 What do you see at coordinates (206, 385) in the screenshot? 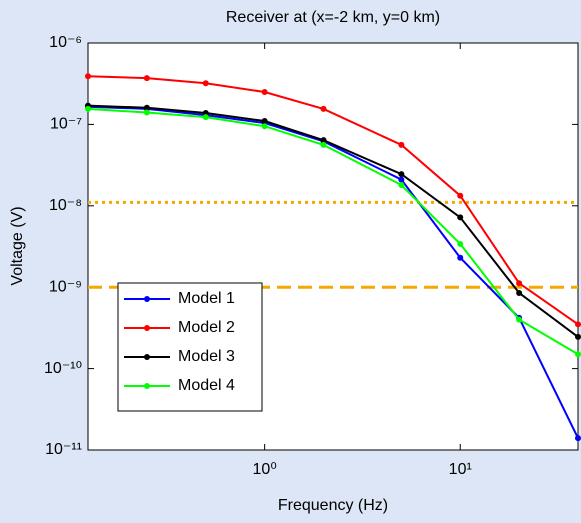
I see `legend-label: Model 4` at bounding box center [206, 385].